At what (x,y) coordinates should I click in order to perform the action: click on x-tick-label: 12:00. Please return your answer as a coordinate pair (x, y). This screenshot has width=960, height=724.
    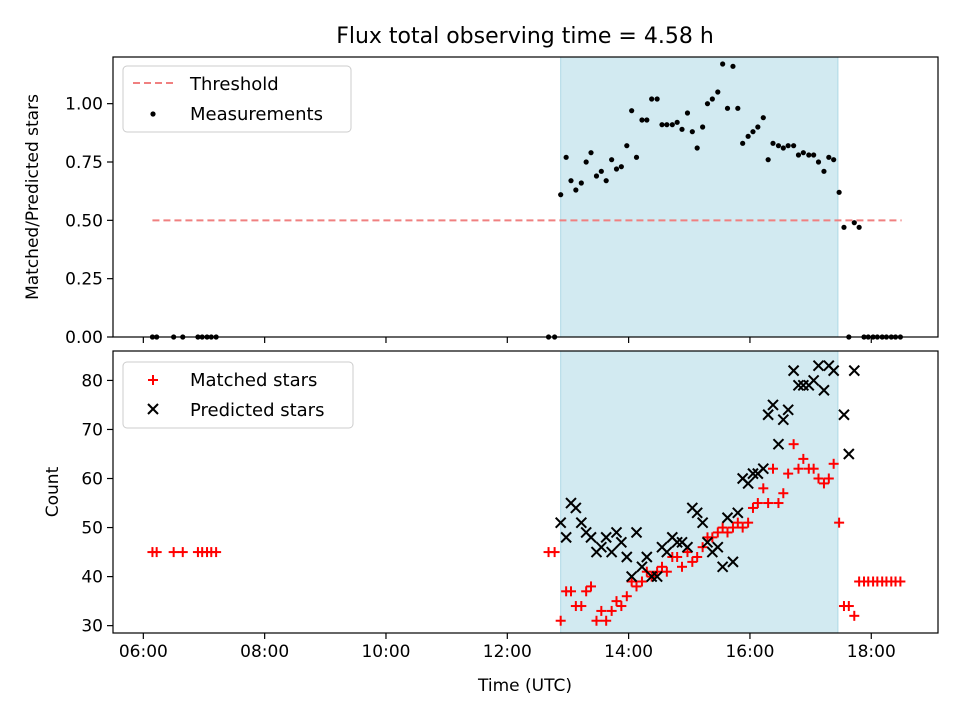
    Looking at the image, I should click on (507, 652).